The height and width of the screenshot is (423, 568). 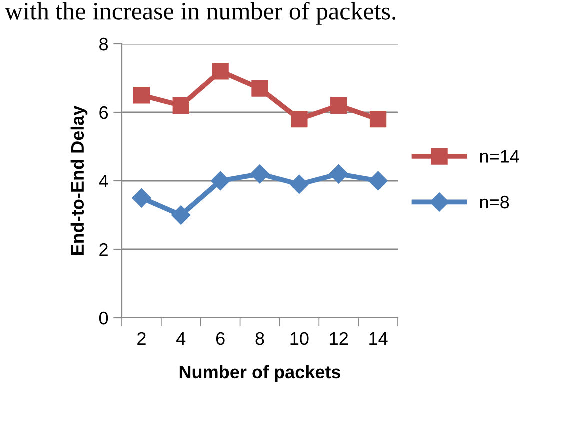 I want to click on y-axis-title: End-to-End Delay, so click(x=79, y=181).